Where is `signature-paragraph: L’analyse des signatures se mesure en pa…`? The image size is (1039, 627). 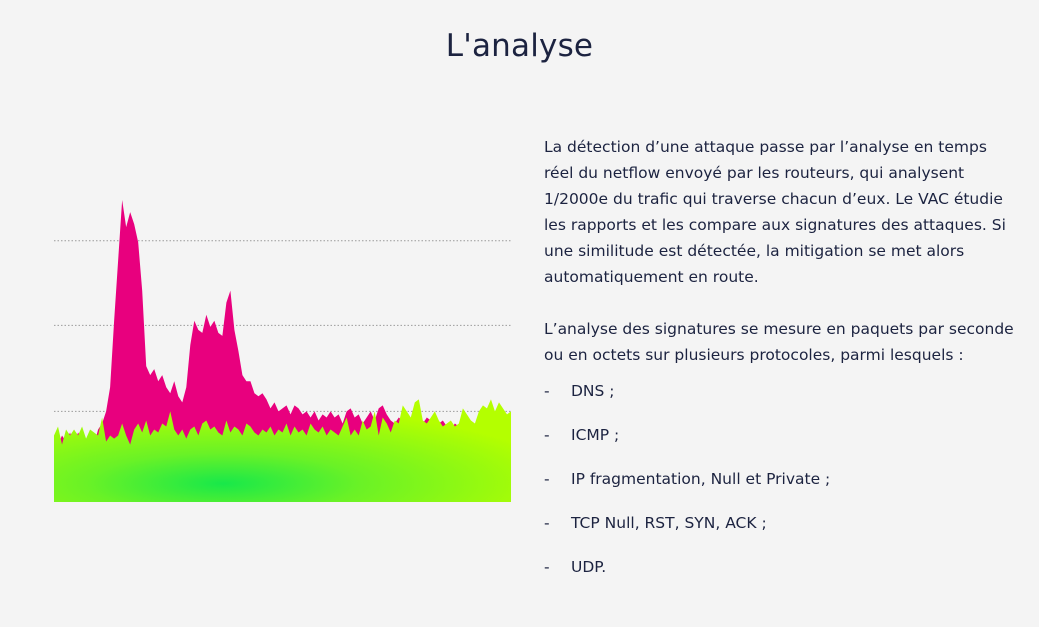
signature-paragraph: L’analyse des signatures se mesure en pa… is located at coordinates (779, 342).